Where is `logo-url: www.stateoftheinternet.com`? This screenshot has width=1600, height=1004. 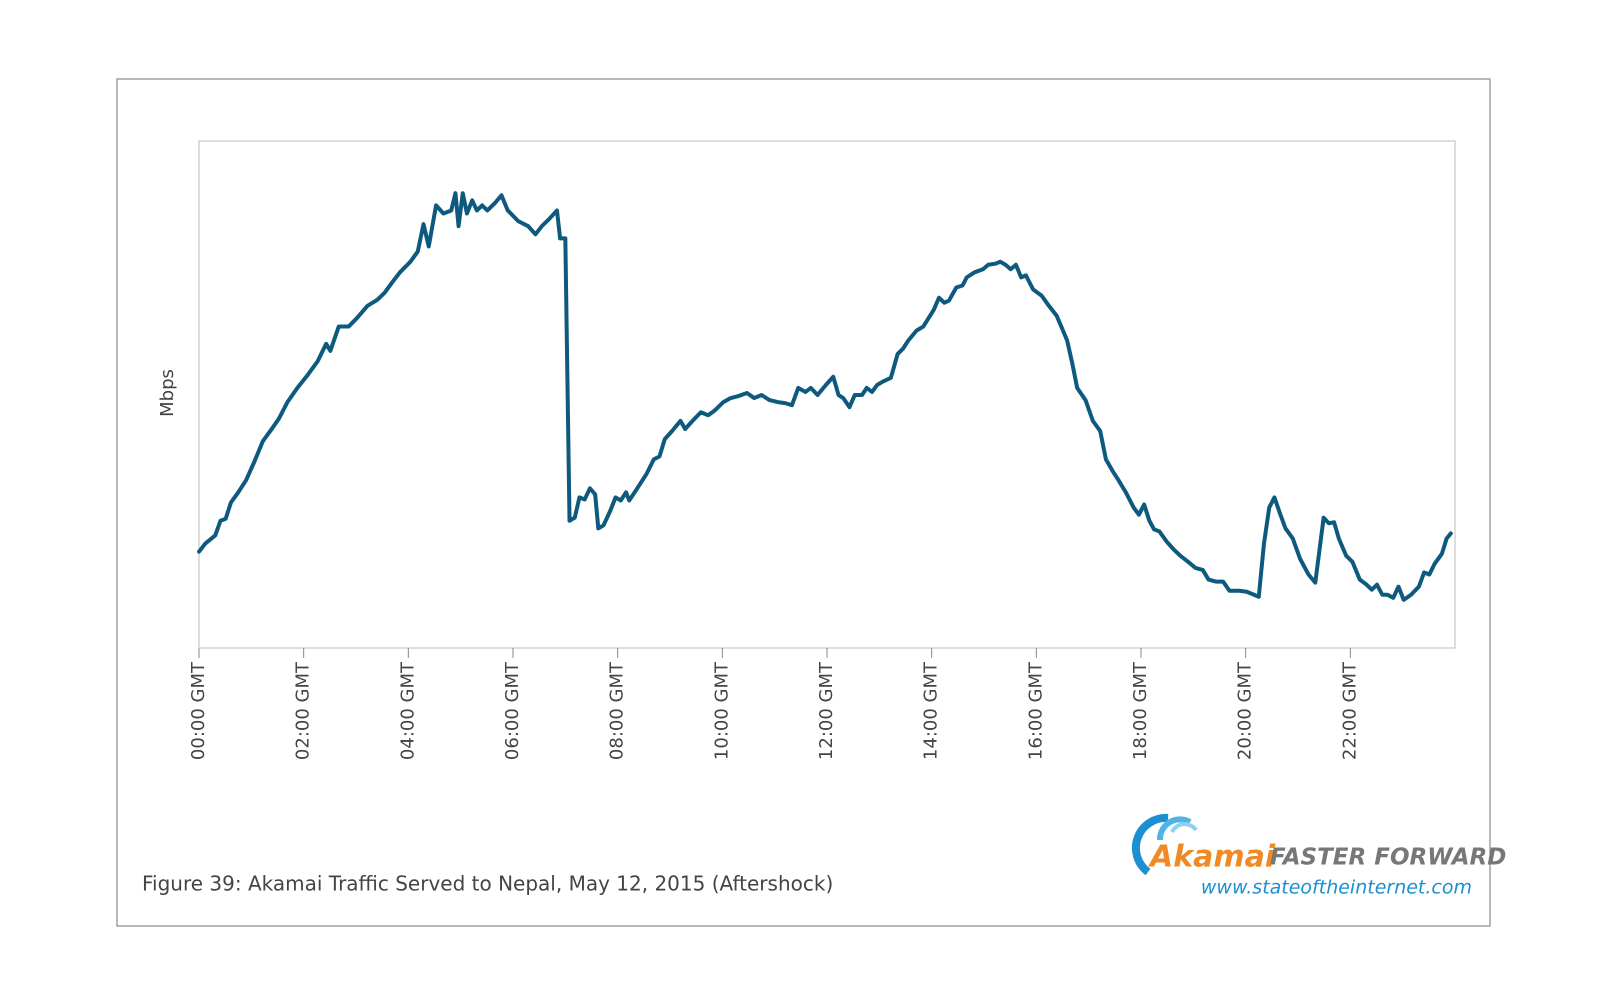 logo-url: www.stateoftheinternet.com is located at coordinates (1336, 888).